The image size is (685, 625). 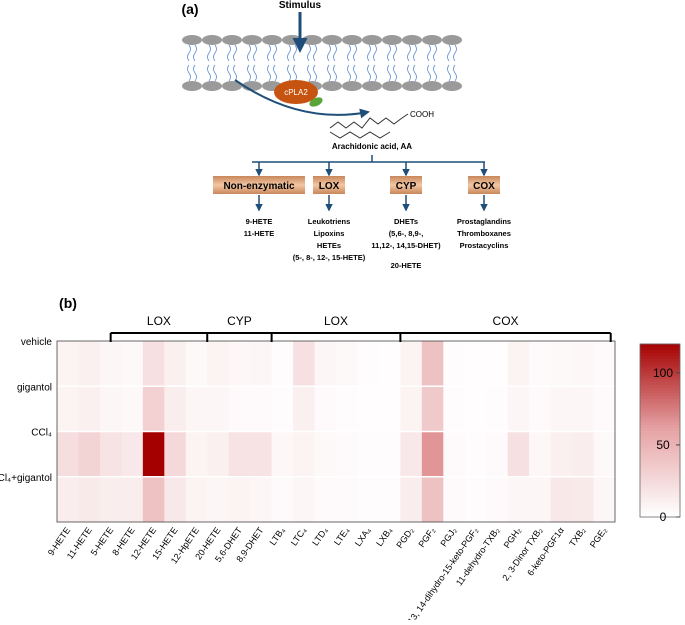 I want to click on colorbar-tick-label: 50, so click(x=663, y=445).